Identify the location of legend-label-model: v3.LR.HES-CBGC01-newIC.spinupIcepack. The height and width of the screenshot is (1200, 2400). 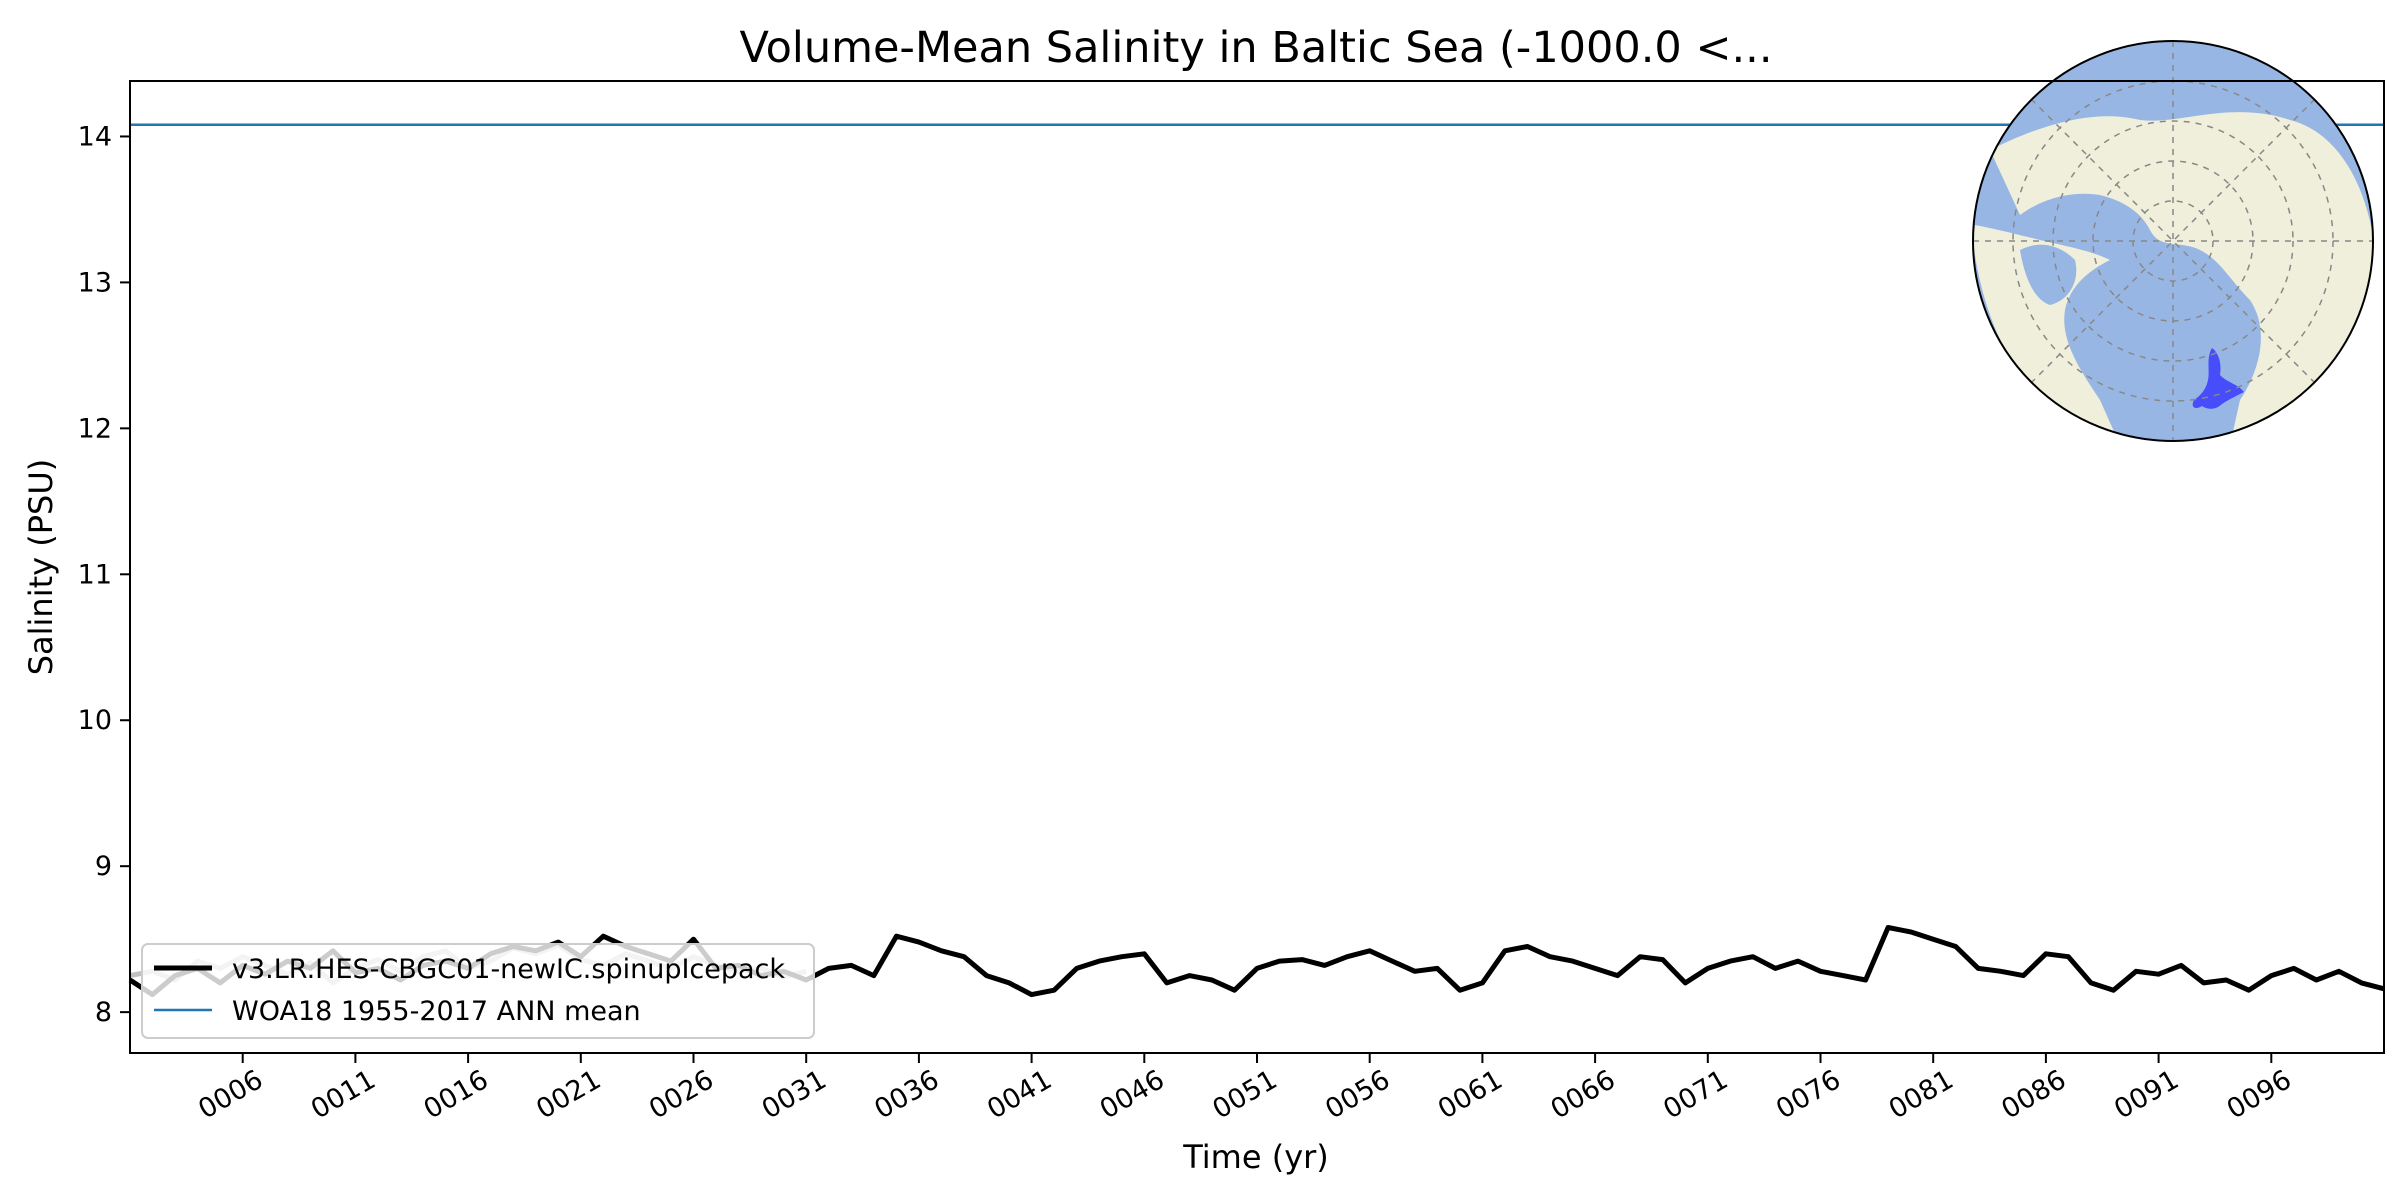
(508, 969).